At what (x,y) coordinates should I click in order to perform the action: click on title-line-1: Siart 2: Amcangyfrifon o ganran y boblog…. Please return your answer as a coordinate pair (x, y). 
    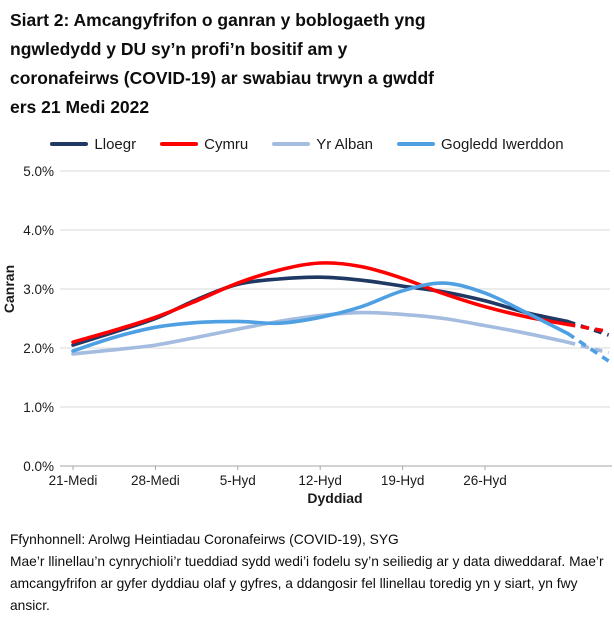
    Looking at the image, I should click on (218, 20).